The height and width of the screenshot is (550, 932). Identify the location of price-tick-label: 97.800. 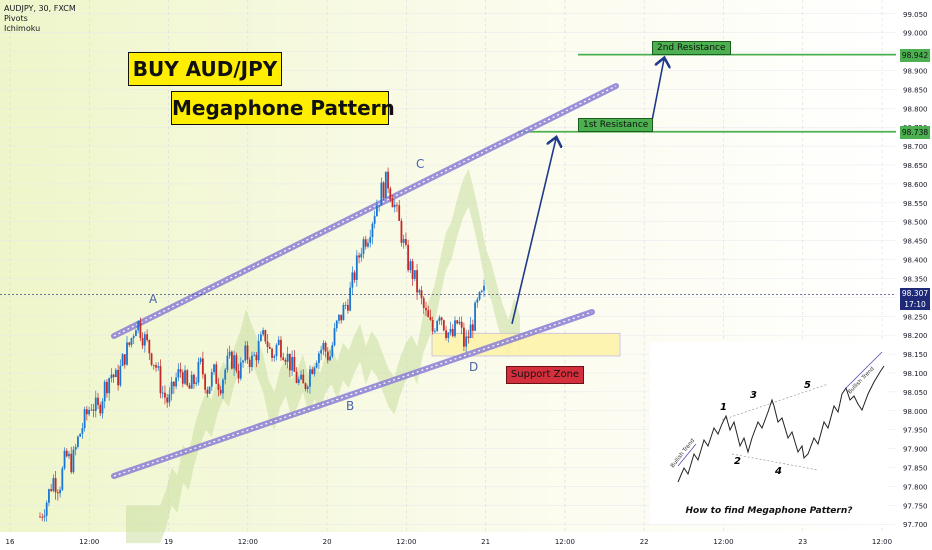
(915, 487).